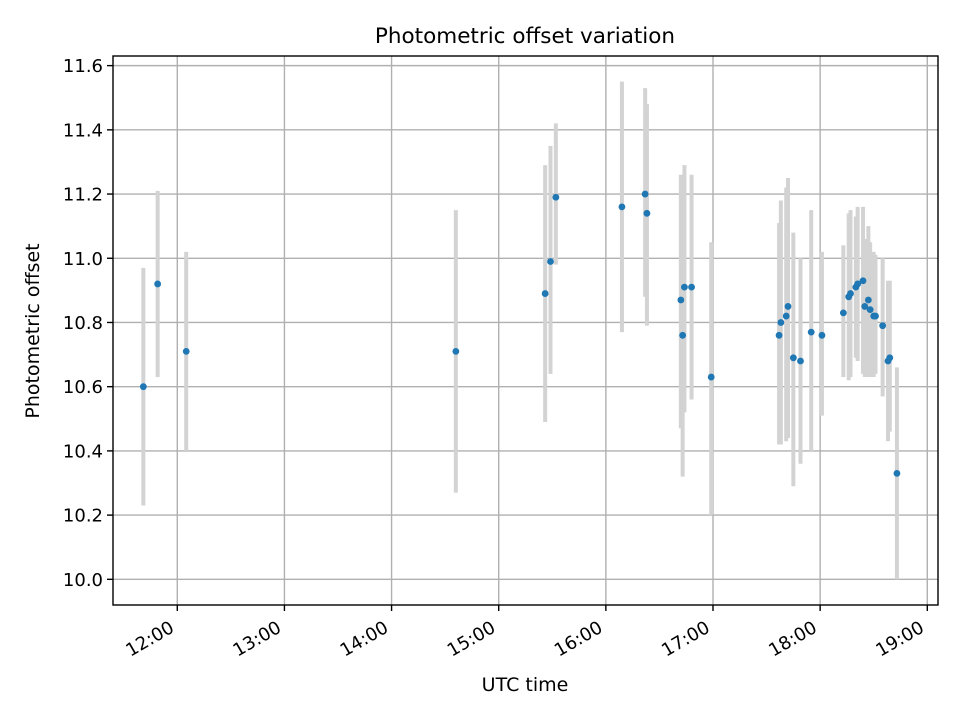 The height and width of the screenshot is (725, 960). Describe the element at coordinates (83, 259) in the screenshot. I see `y-tick-label: 11.0` at that location.